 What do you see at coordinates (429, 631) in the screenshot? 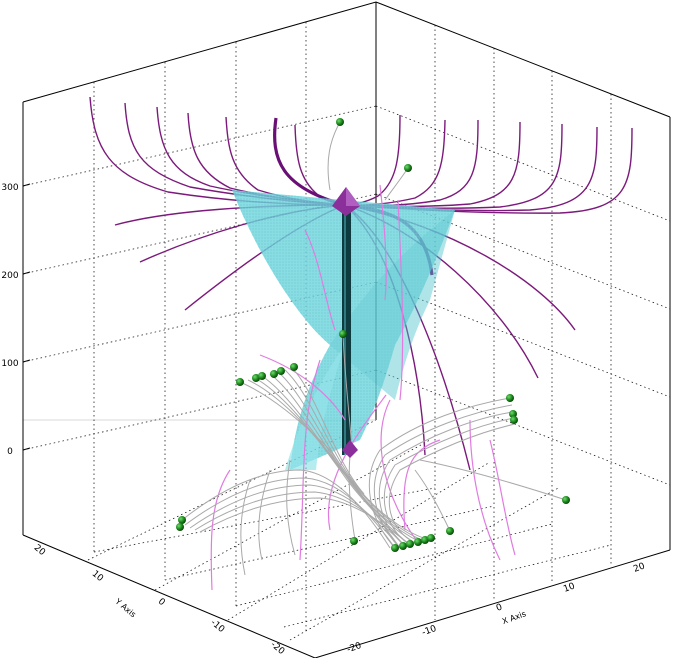
I see `x-tick-label: -10` at bounding box center [429, 631].